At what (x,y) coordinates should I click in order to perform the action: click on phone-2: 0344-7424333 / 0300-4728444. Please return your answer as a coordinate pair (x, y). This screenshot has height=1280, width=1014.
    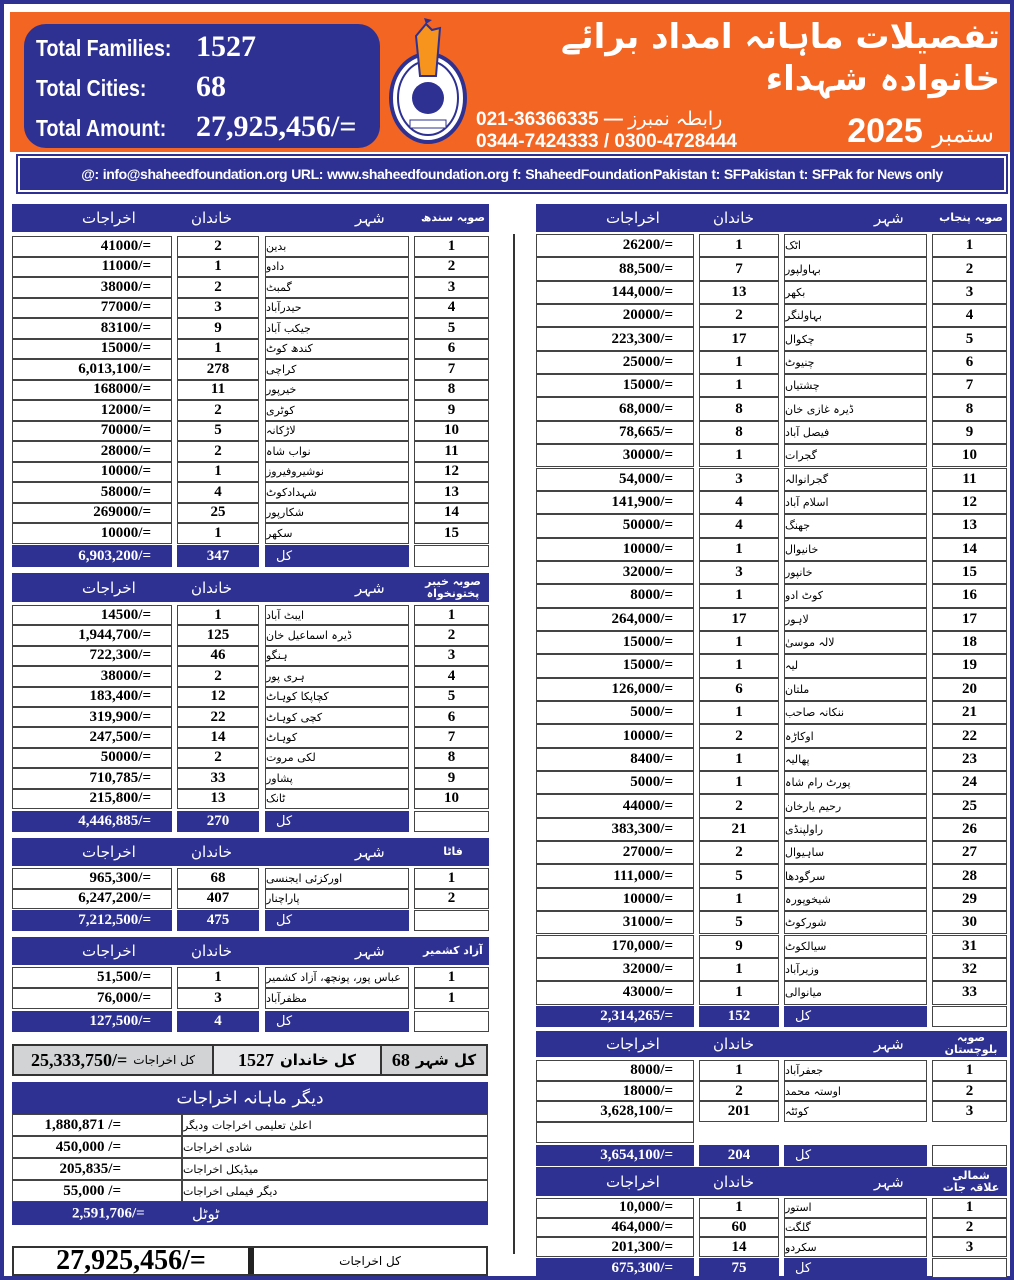
    Looking at the image, I should click on (606, 141).